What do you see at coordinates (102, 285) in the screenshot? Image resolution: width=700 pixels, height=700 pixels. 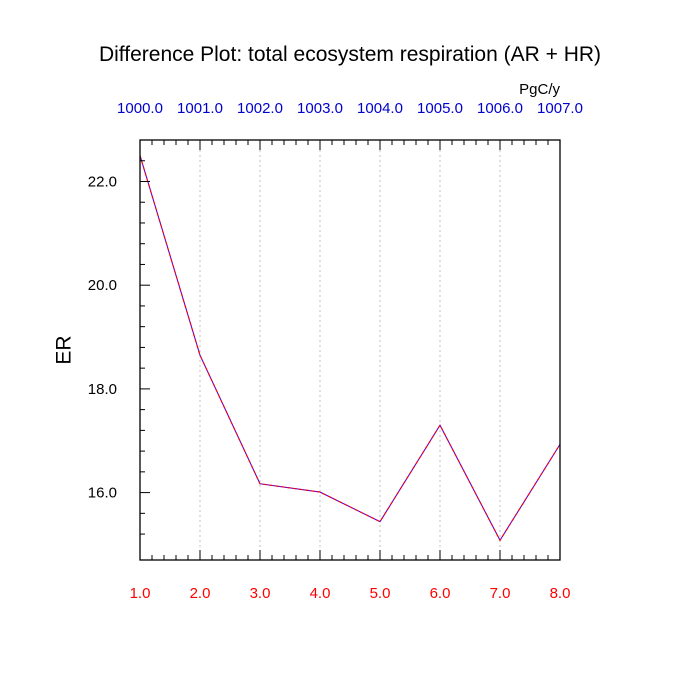 I see `y-tick-label: 20.0` at bounding box center [102, 285].